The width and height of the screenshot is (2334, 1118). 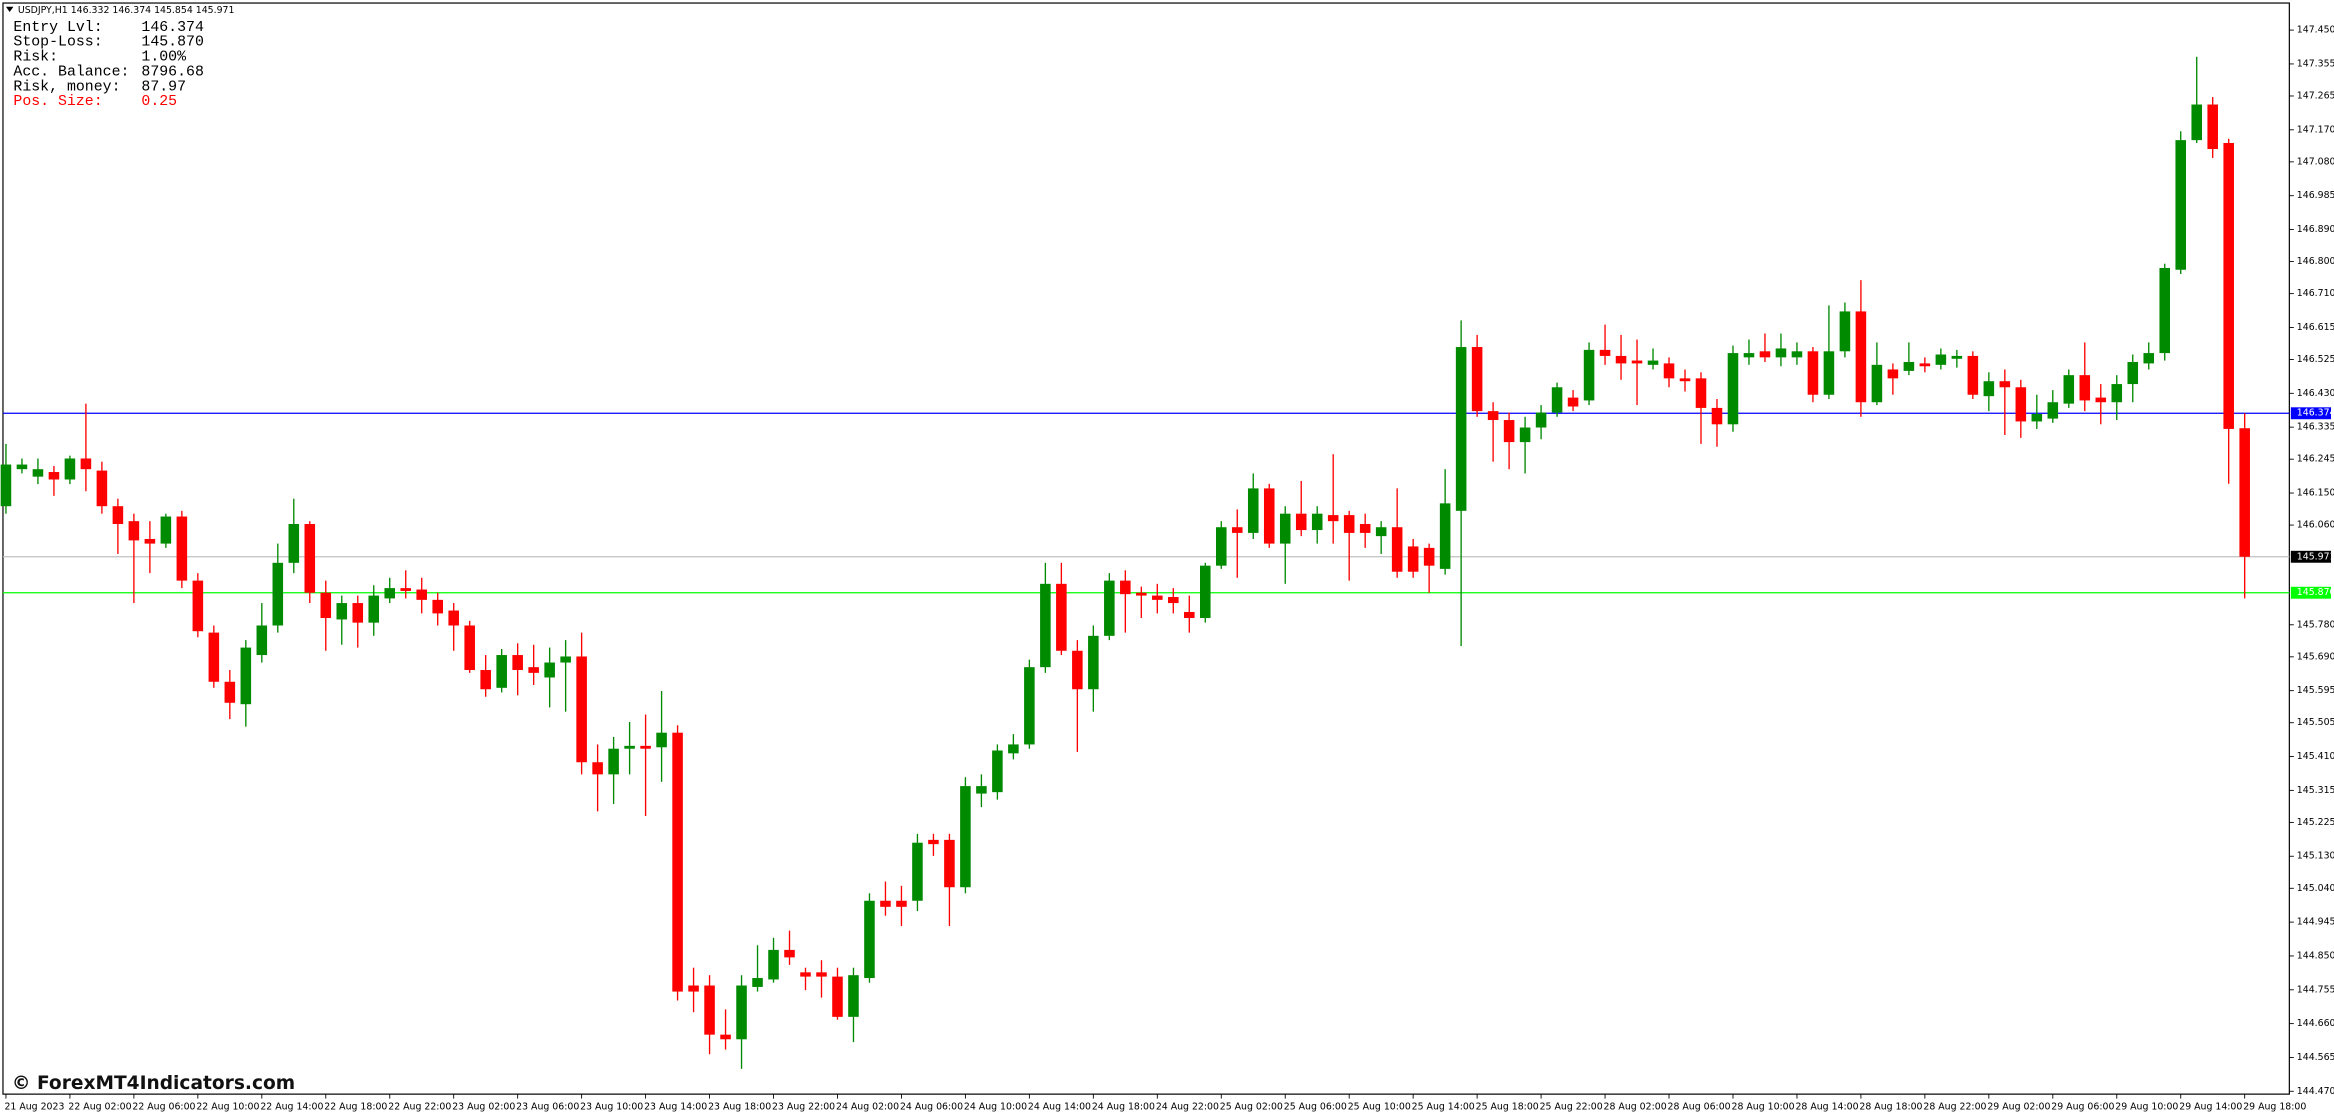 I want to click on x-tick-label: 29 Aug 06:00, so click(x=2082, y=1106).